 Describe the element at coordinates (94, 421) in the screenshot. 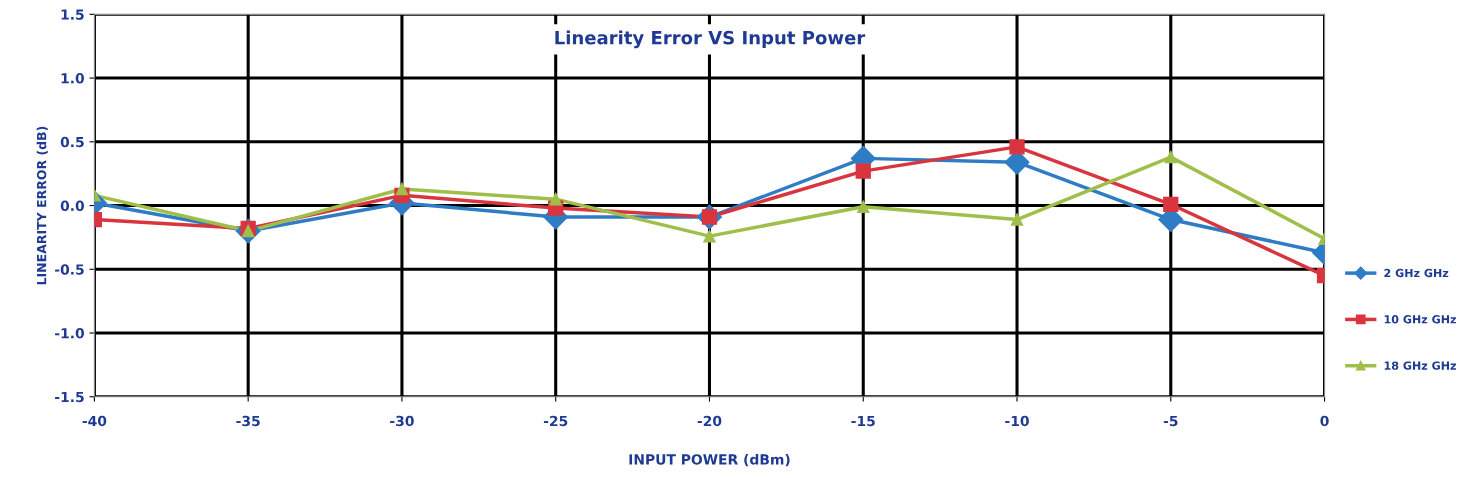

I see `x-tick-label: -40` at that location.